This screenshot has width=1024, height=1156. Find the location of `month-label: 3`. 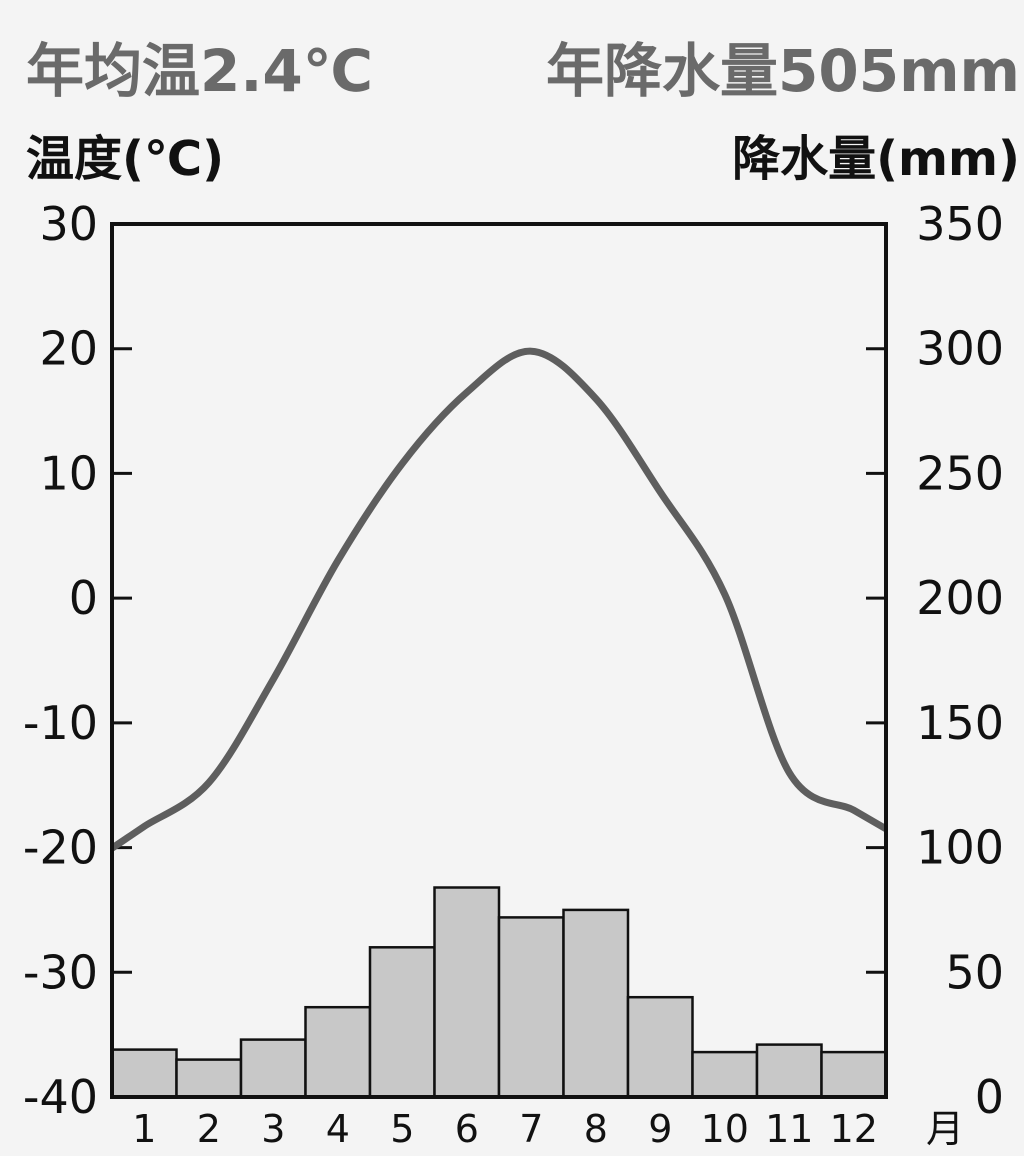

month-label: 3 is located at coordinates (273, 1129).